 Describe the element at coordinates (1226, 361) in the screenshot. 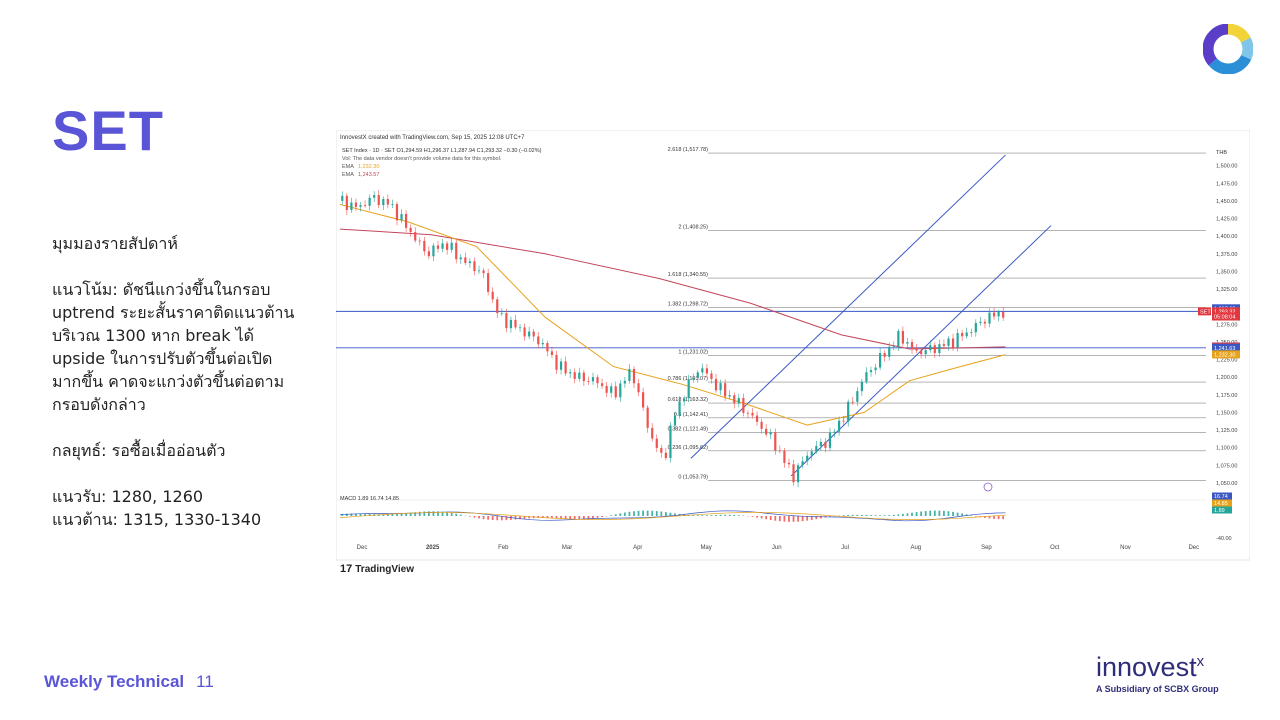

I see `y-tick-label: 1,225.00` at that location.